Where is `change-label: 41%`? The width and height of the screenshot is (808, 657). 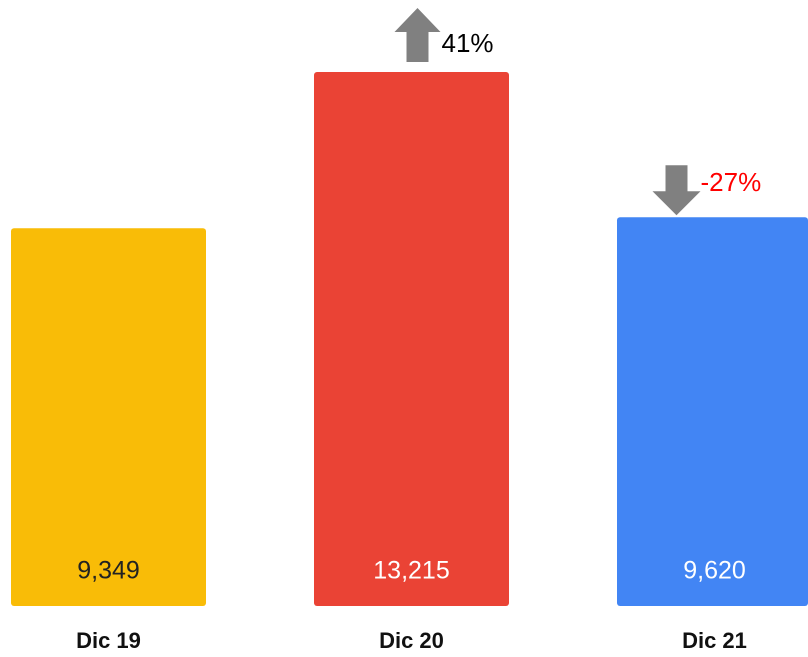
change-label: 41% is located at coordinates (468, 43).